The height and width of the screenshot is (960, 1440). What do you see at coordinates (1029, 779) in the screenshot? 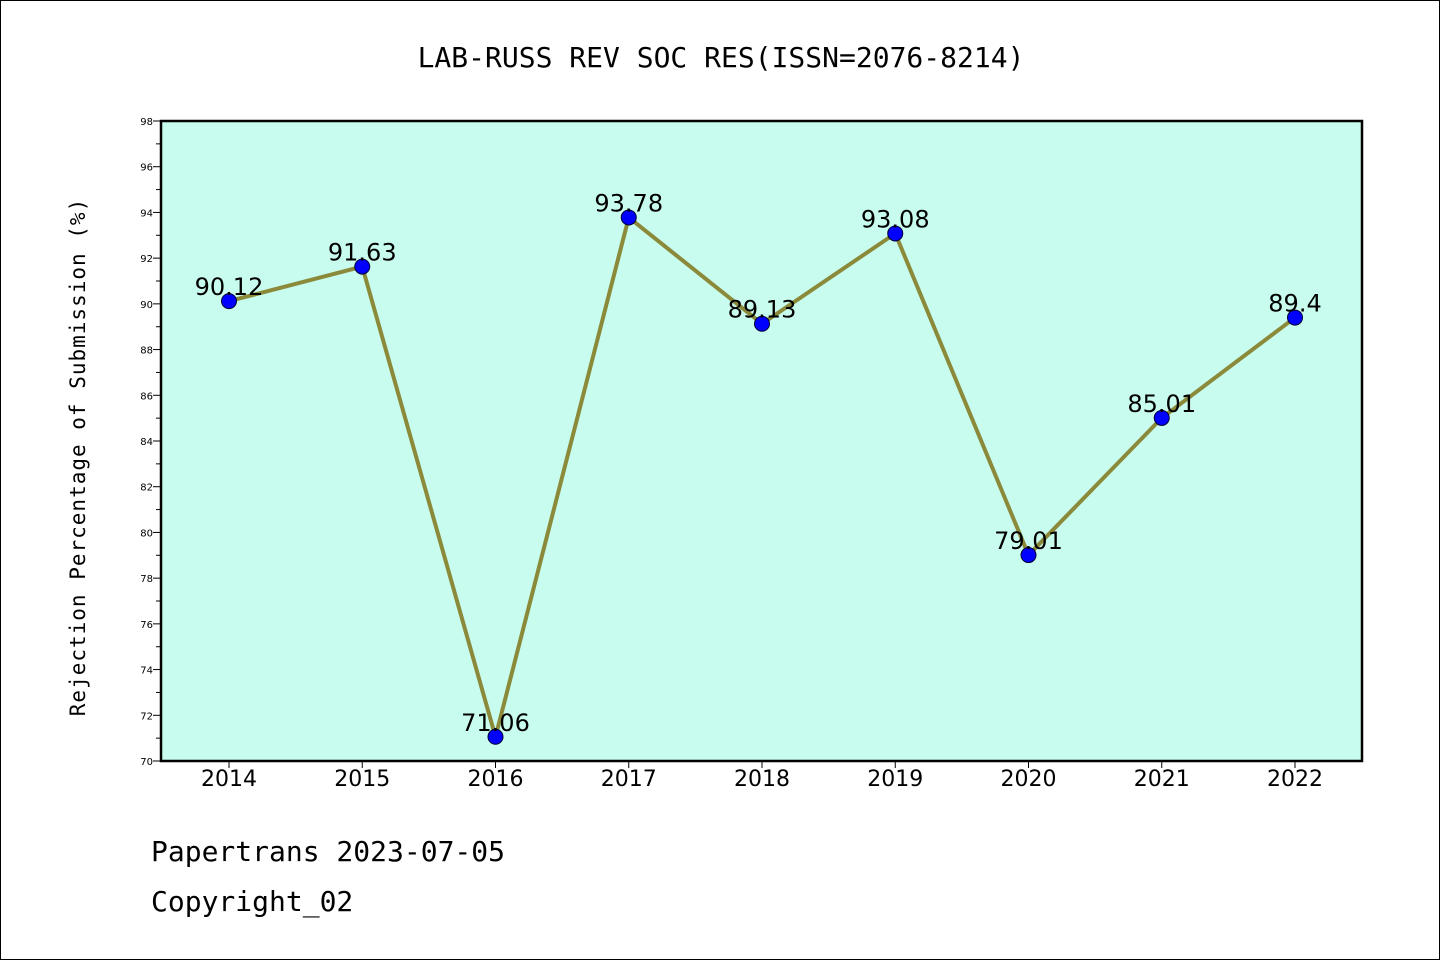
I see `x-tick-label: 2020` at bounding box center [1029, 779].